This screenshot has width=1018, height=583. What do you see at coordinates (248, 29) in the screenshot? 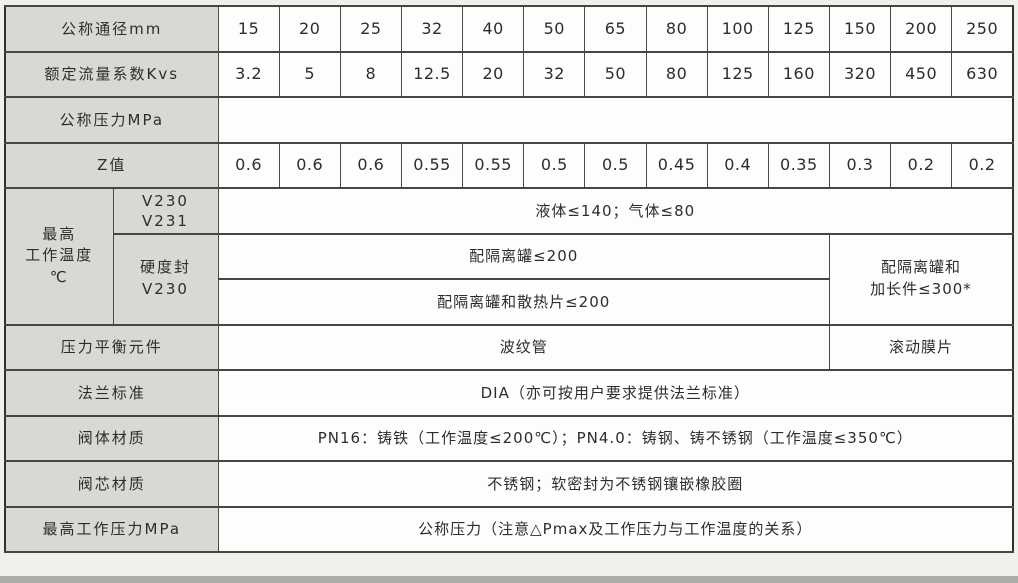
I see `diameter-cell: 15` at bounding box center [248, 29].